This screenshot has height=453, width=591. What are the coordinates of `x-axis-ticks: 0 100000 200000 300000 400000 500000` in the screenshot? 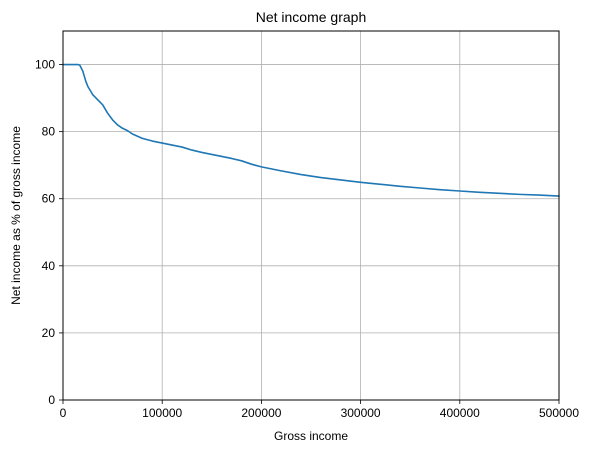 It's located at (319, 410).